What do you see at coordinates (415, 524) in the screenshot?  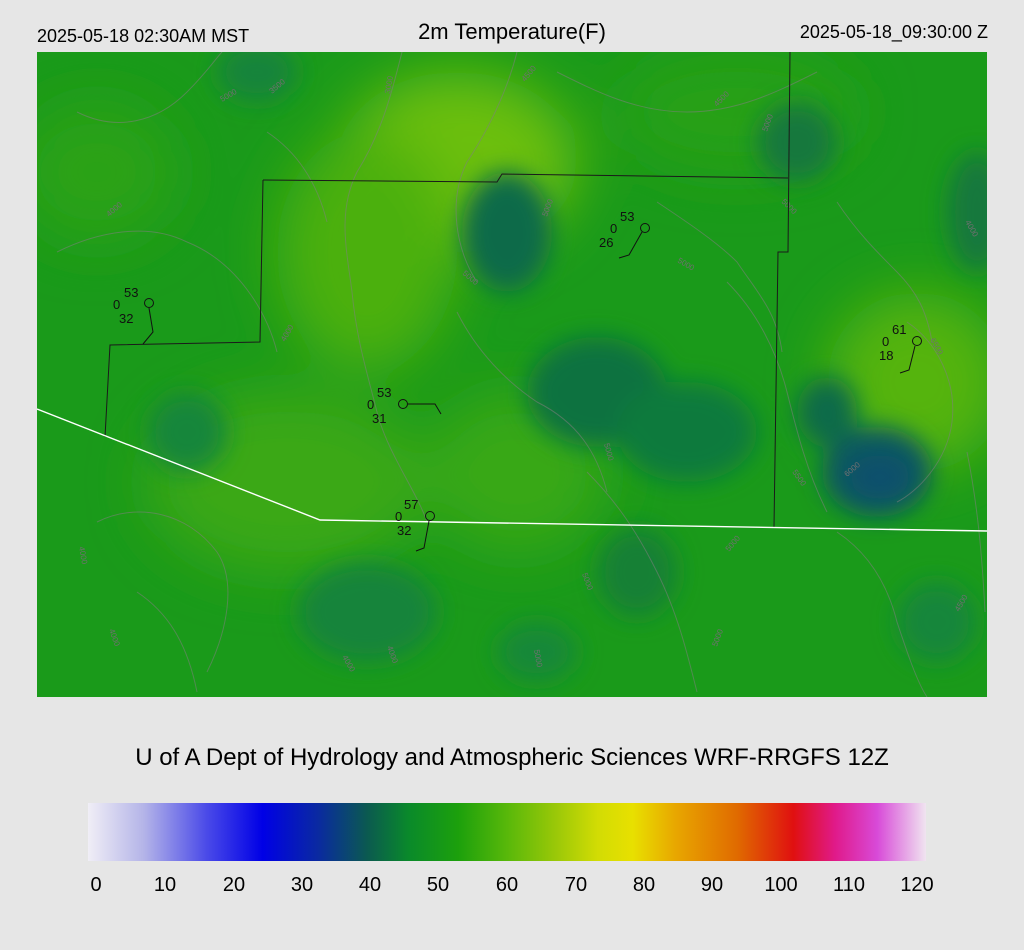 I see `station-plot: 57 0 32` at bounding box center [415, 524].